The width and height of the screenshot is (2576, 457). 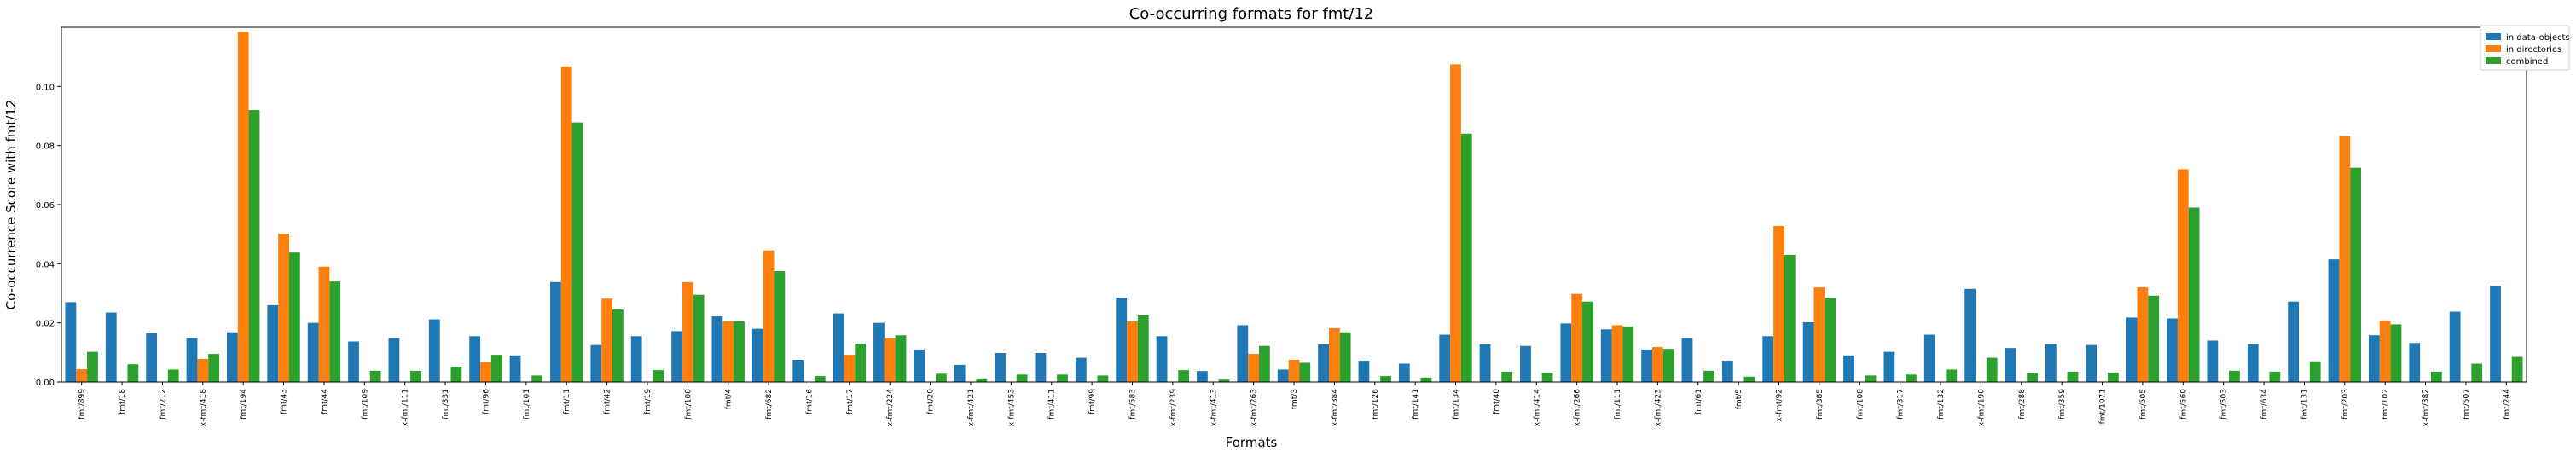 I want to click on x-tick-label-36: x-fmt/414, so click(x=1537, y=408).